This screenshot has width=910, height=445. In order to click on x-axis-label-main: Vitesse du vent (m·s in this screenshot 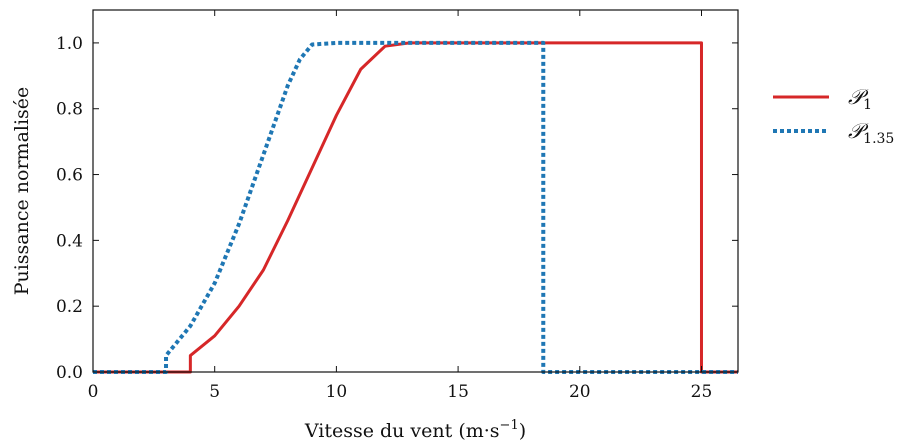, I will do `click(402, 431)`.